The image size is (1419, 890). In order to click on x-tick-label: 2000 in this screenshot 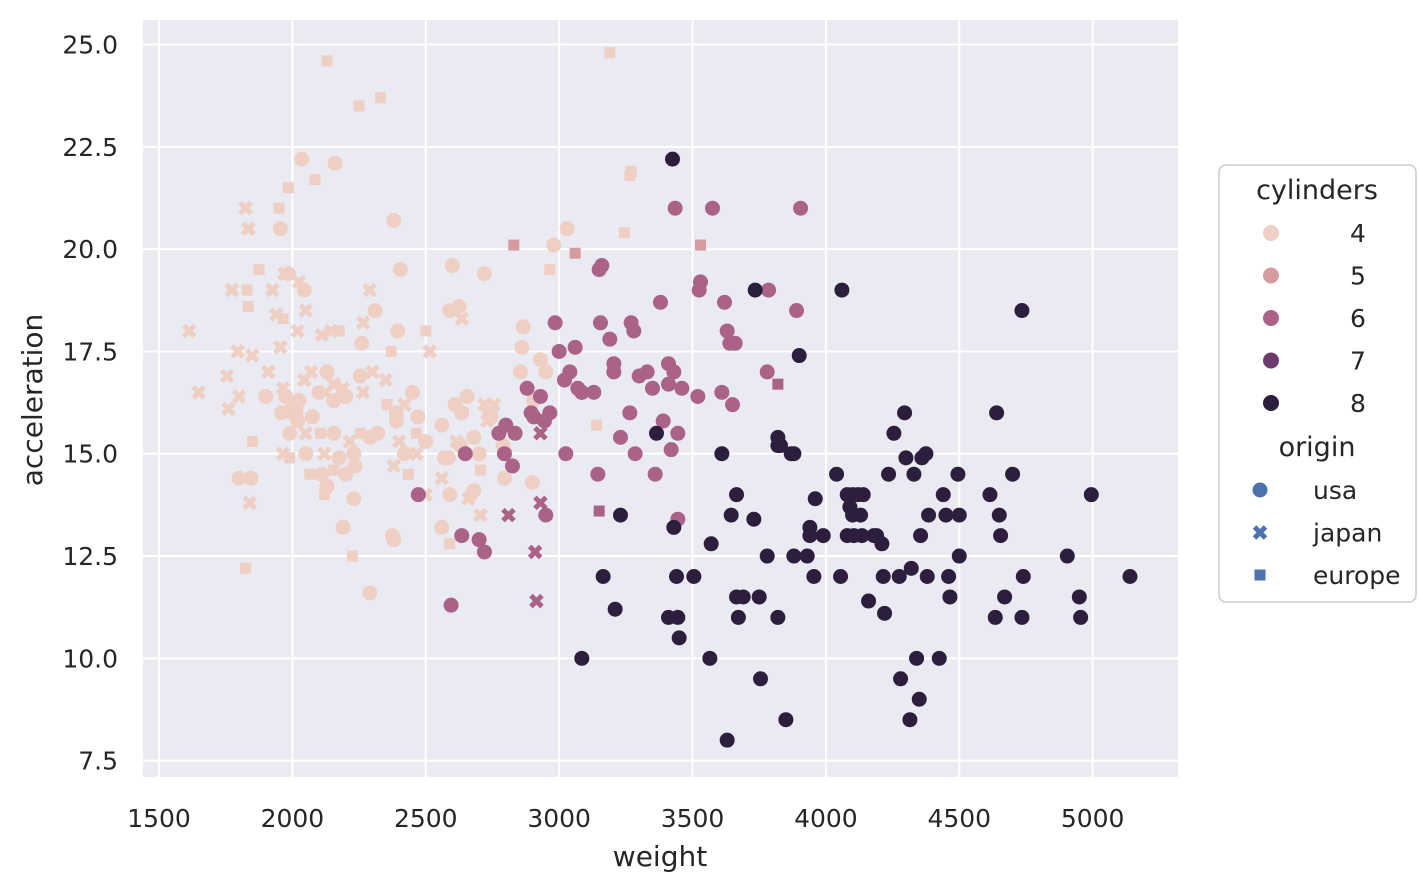, I will do `click(293, 818)`.